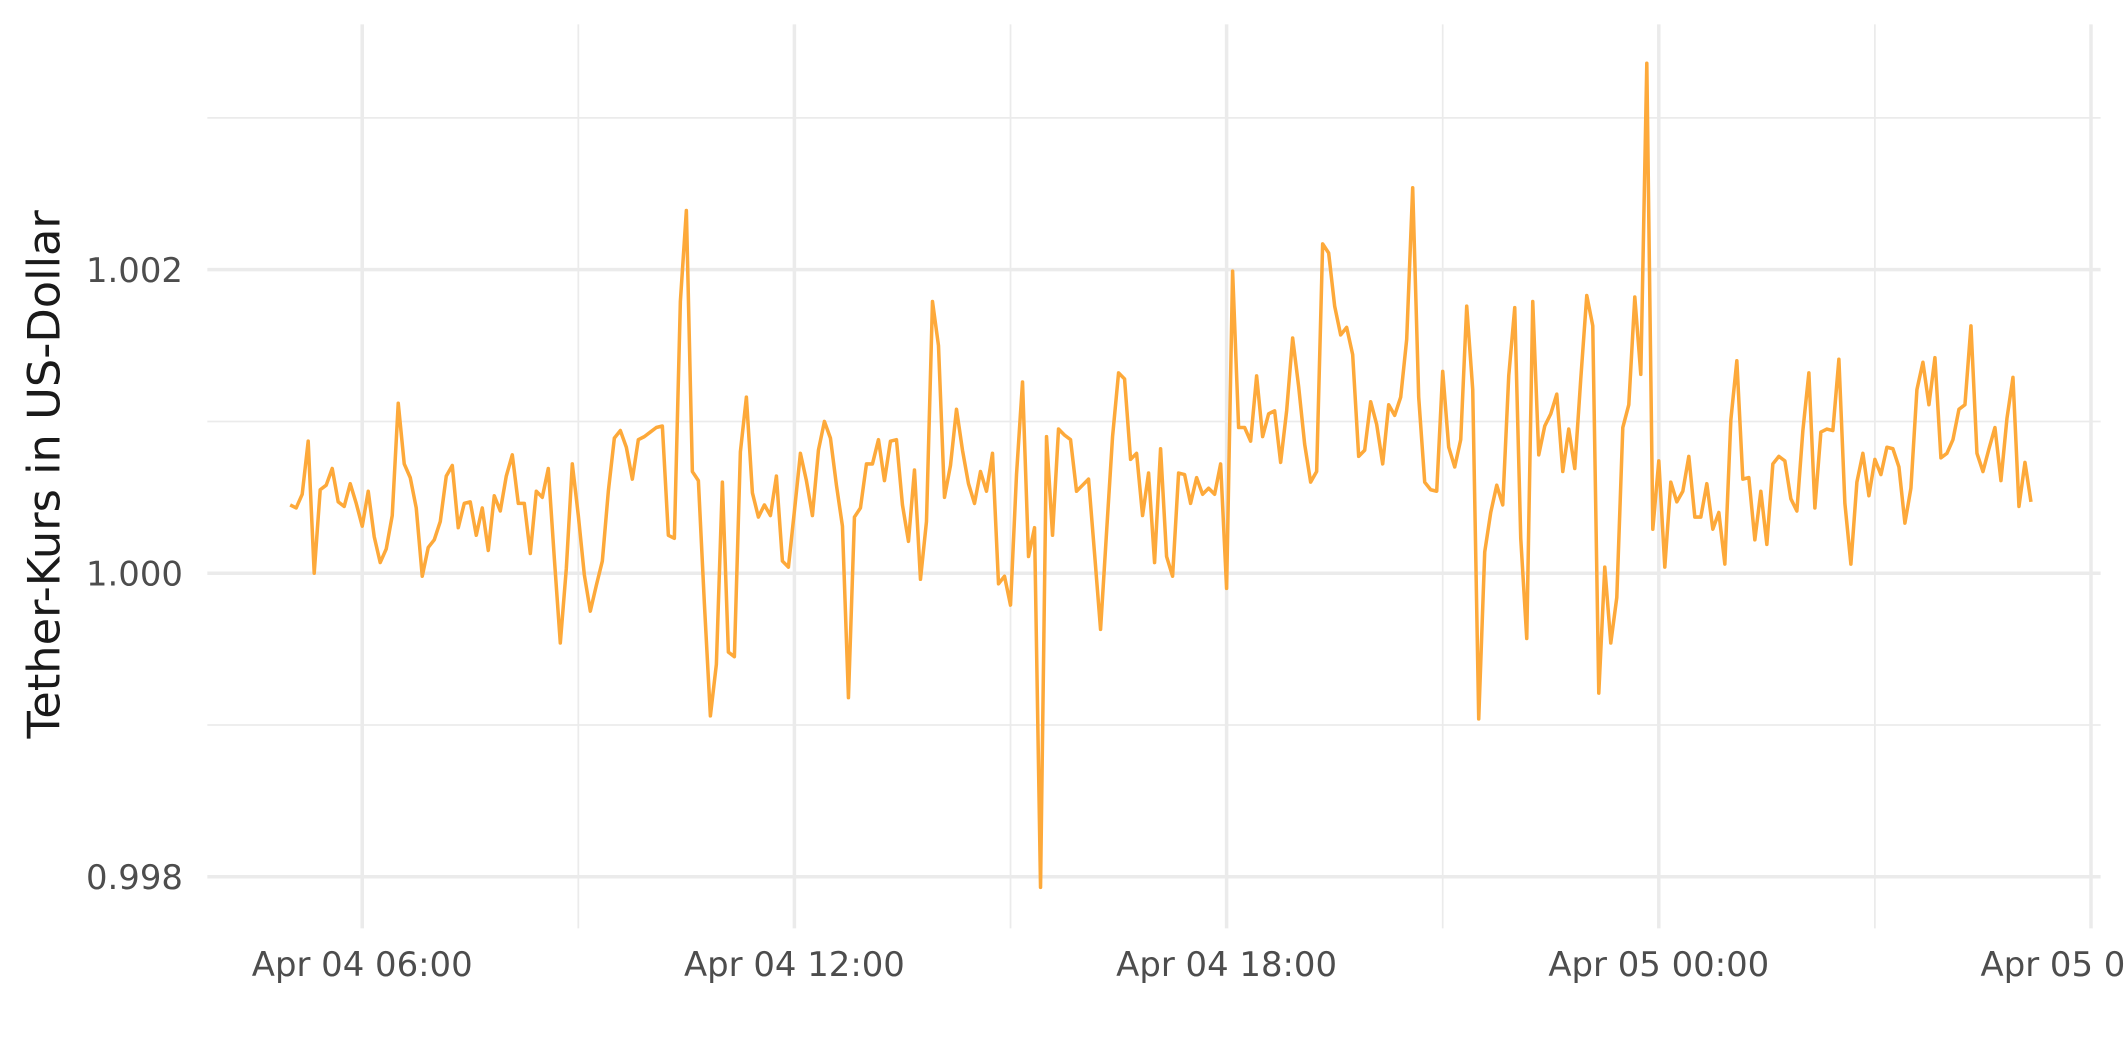  Describe the element at coordinates (1226, 964) in the screenshot. I see `x-tick-label: Apr 04 18:00` at that location.